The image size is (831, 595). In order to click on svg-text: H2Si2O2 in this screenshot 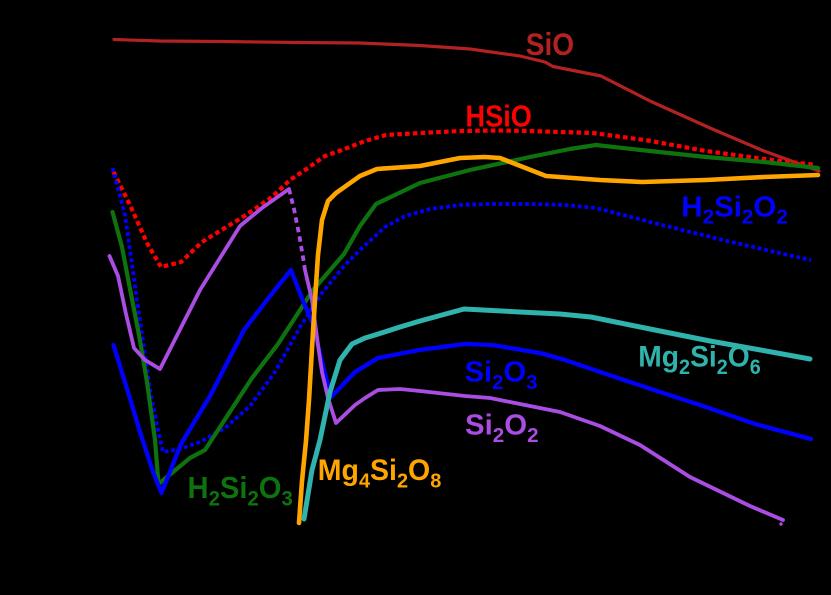, I will do `click(734, 210)`.